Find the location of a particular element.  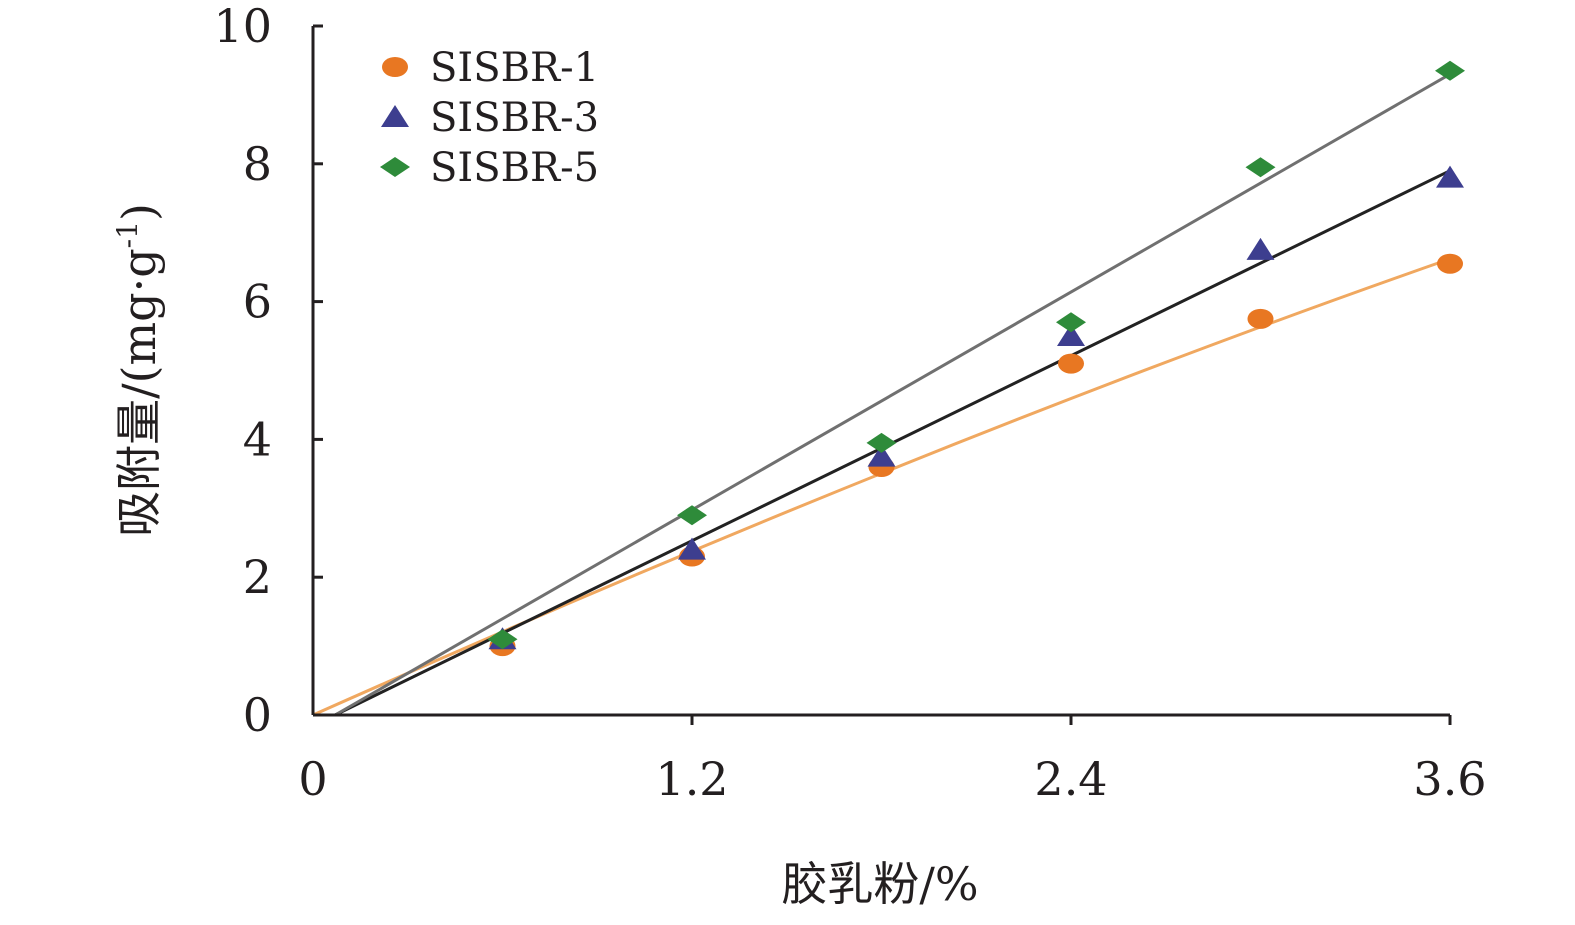

x-tick-label: 0 is located at coordinates (312, 779).